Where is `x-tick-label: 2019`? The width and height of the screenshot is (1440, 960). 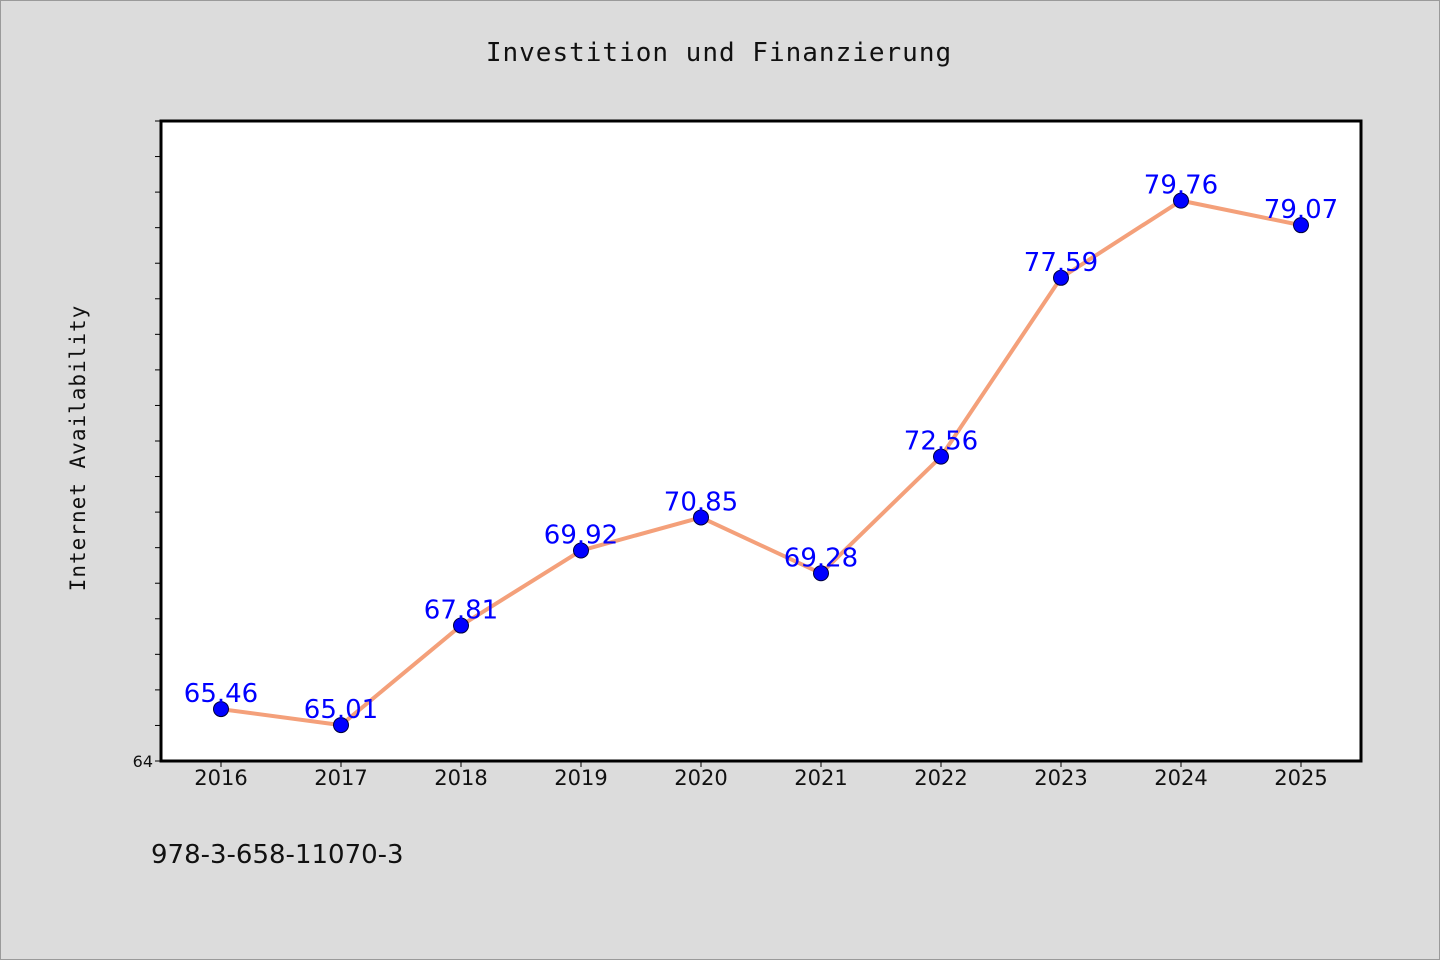
x-tick-label: 2019 is located at coordinates (580, 778).